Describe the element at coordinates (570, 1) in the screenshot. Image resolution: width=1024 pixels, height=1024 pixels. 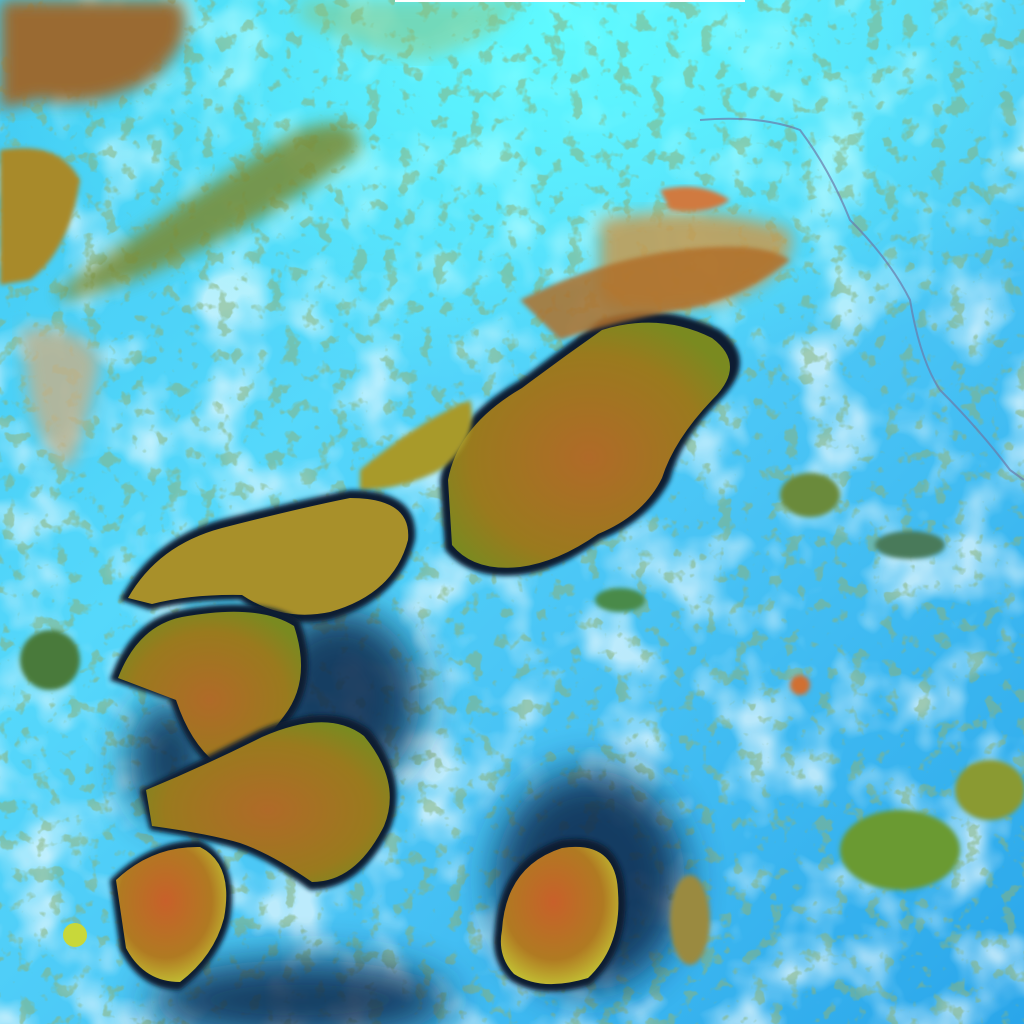
I see `top-strip` at that location.